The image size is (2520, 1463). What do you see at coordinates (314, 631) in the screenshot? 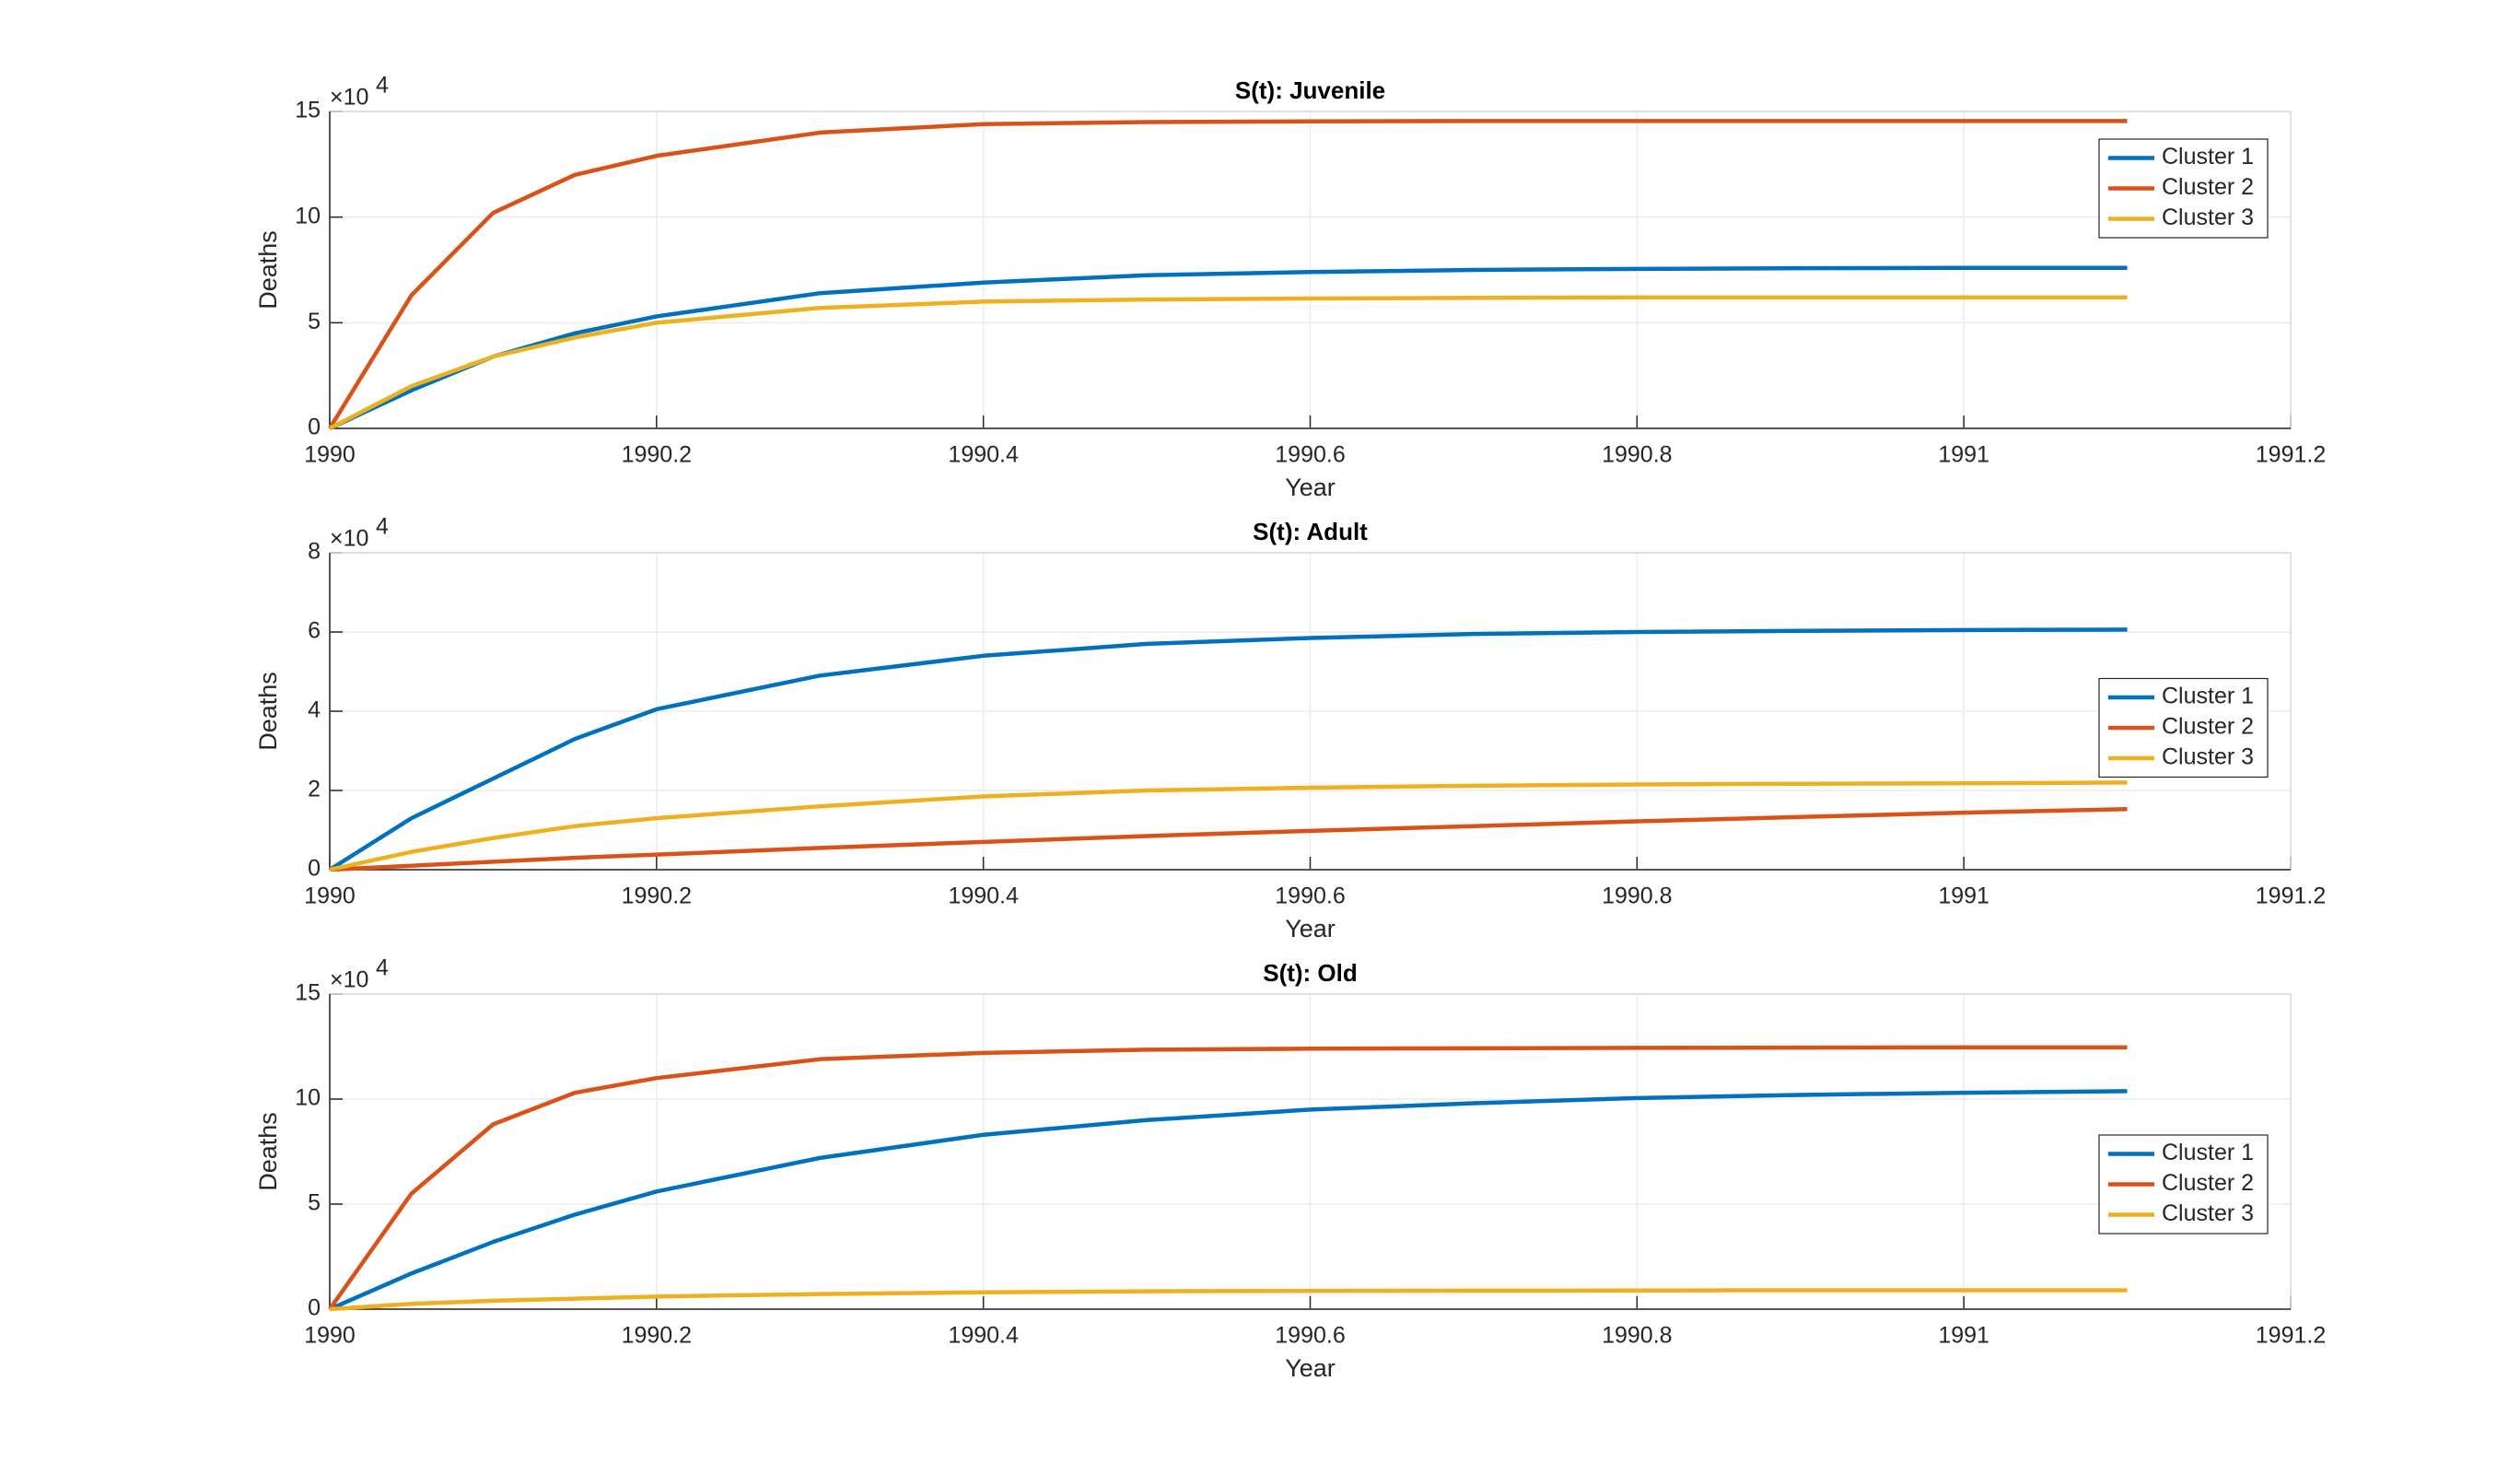
I see `y-tick-label: 6` at bounding box center [314, 631].